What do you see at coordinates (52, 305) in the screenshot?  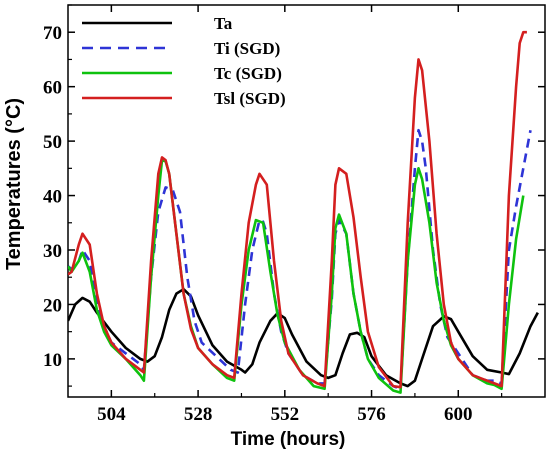 I see `y-tick-label-1: 20` at bounding box center [52, 305].